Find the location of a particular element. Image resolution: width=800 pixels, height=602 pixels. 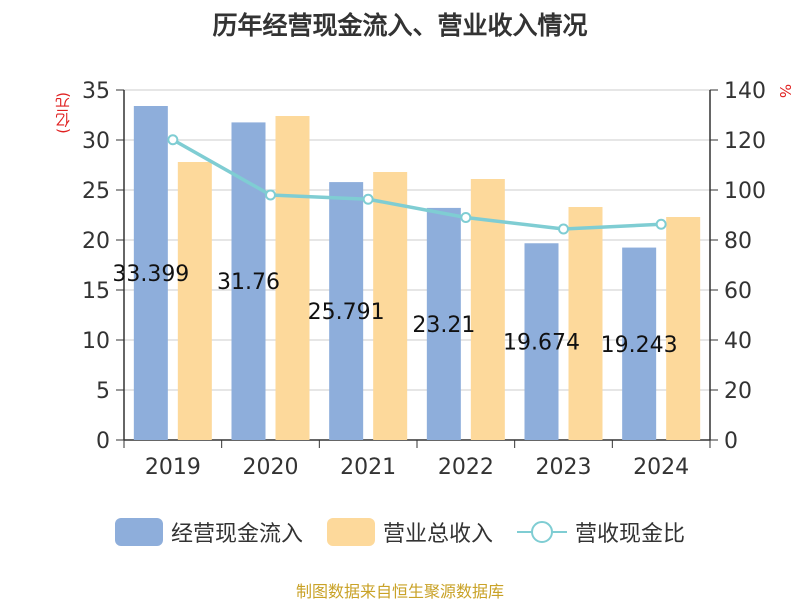

right-tick-label: 80 is located at coordinates (738, 241).